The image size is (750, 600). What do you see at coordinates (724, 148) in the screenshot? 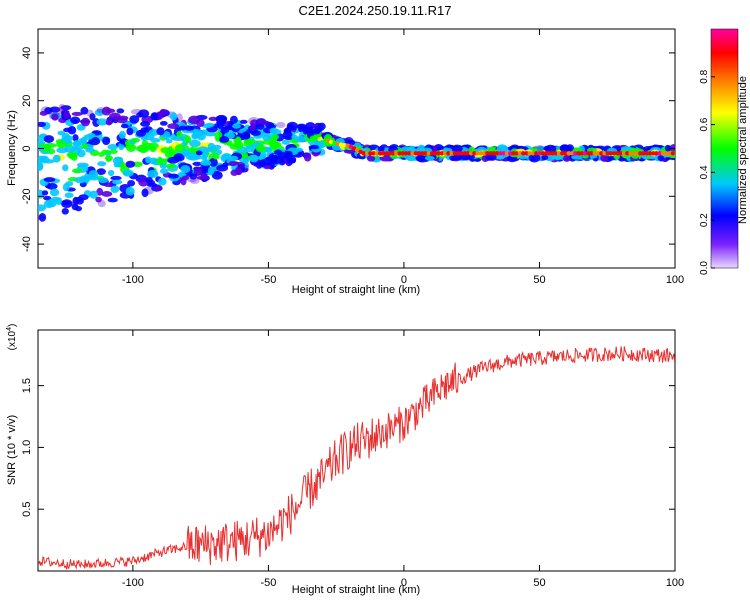
I see `colorbar-gradient` at bounding box center [724, 148].